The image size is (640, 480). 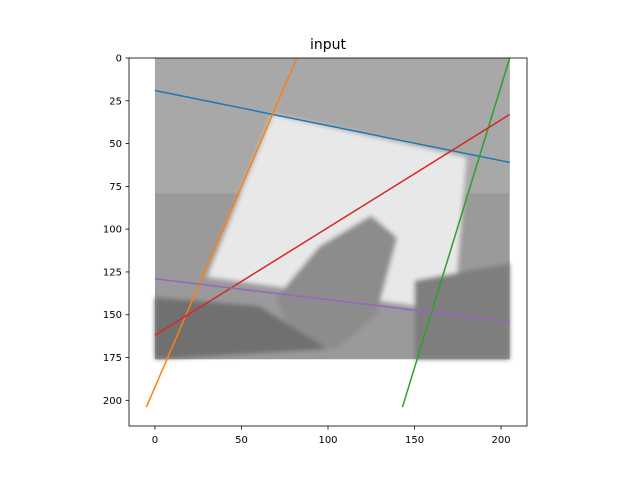 What do you see at coordinates (115, 144) in the screenshot?
I see `y-tick-label: 50` at bounding box center [115, 144].